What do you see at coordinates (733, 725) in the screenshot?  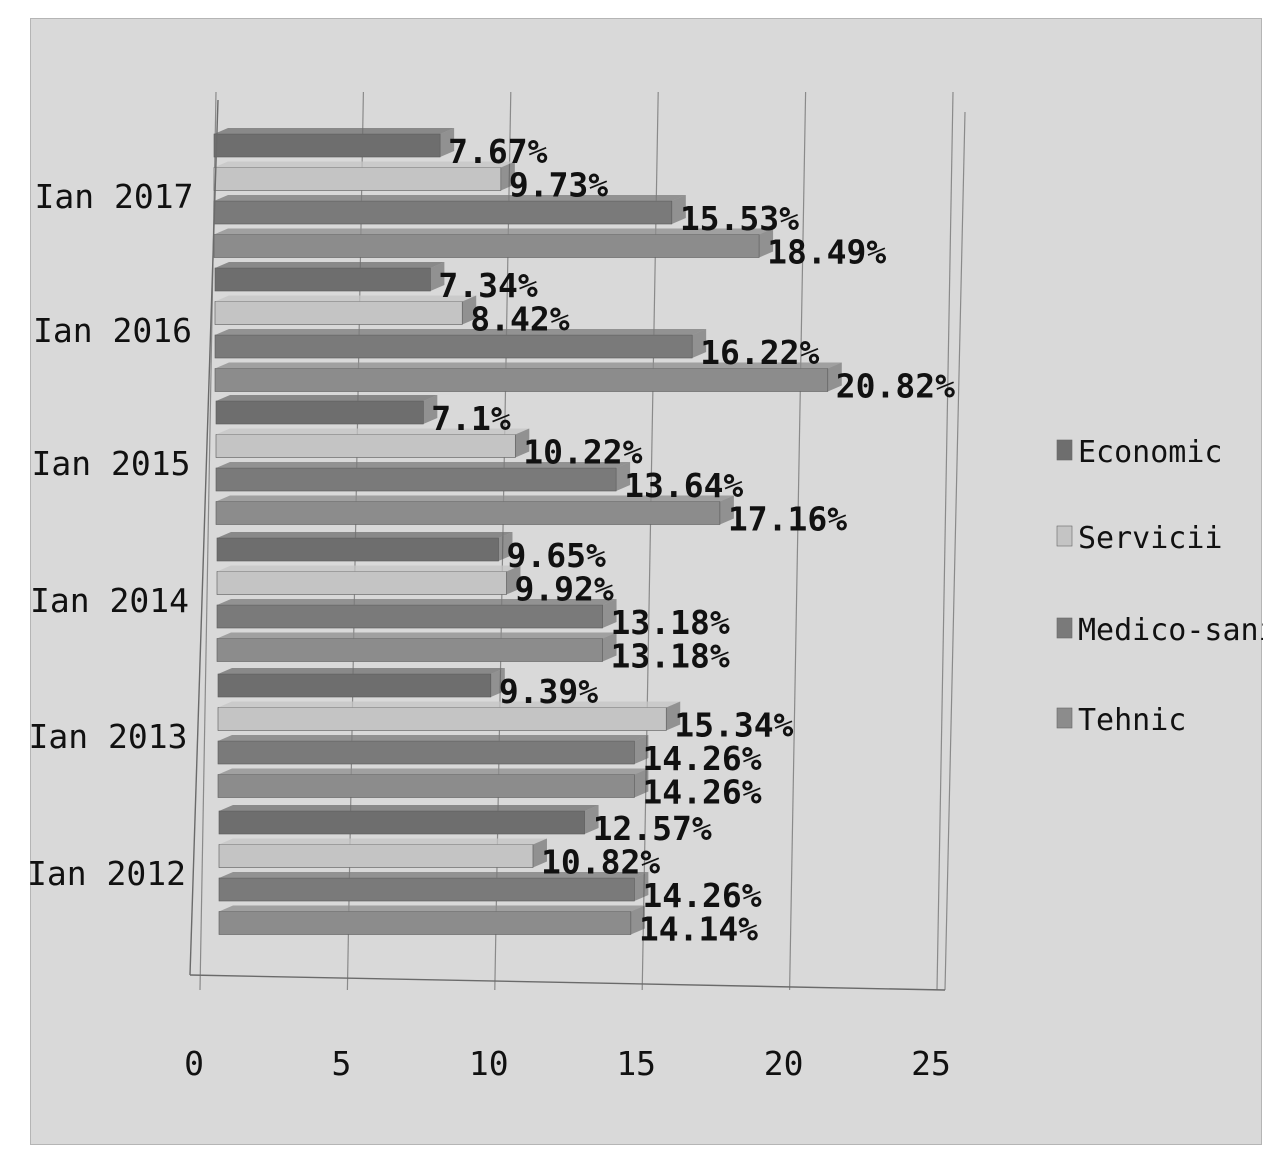 I see `data-label: 15.34%` at bounding box center [733, 725].